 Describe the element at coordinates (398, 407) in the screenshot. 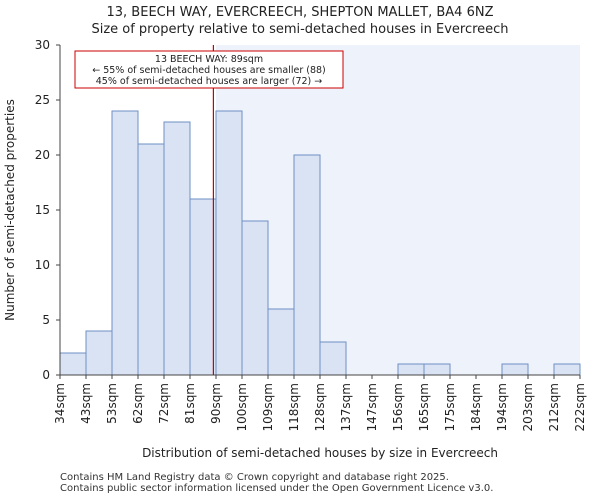

I see `x-tick-label: 156sqm` at that location.